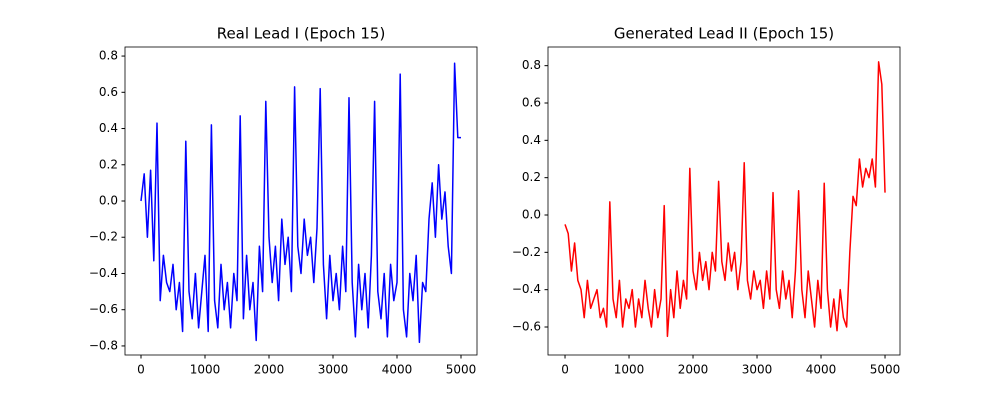 The height and width of the screenshot is (400, 1000). Describe the element at coordinates (724, 34) in the screenshot. I see `chart-title: Generated Lead II (Epoch 15)` at that location.